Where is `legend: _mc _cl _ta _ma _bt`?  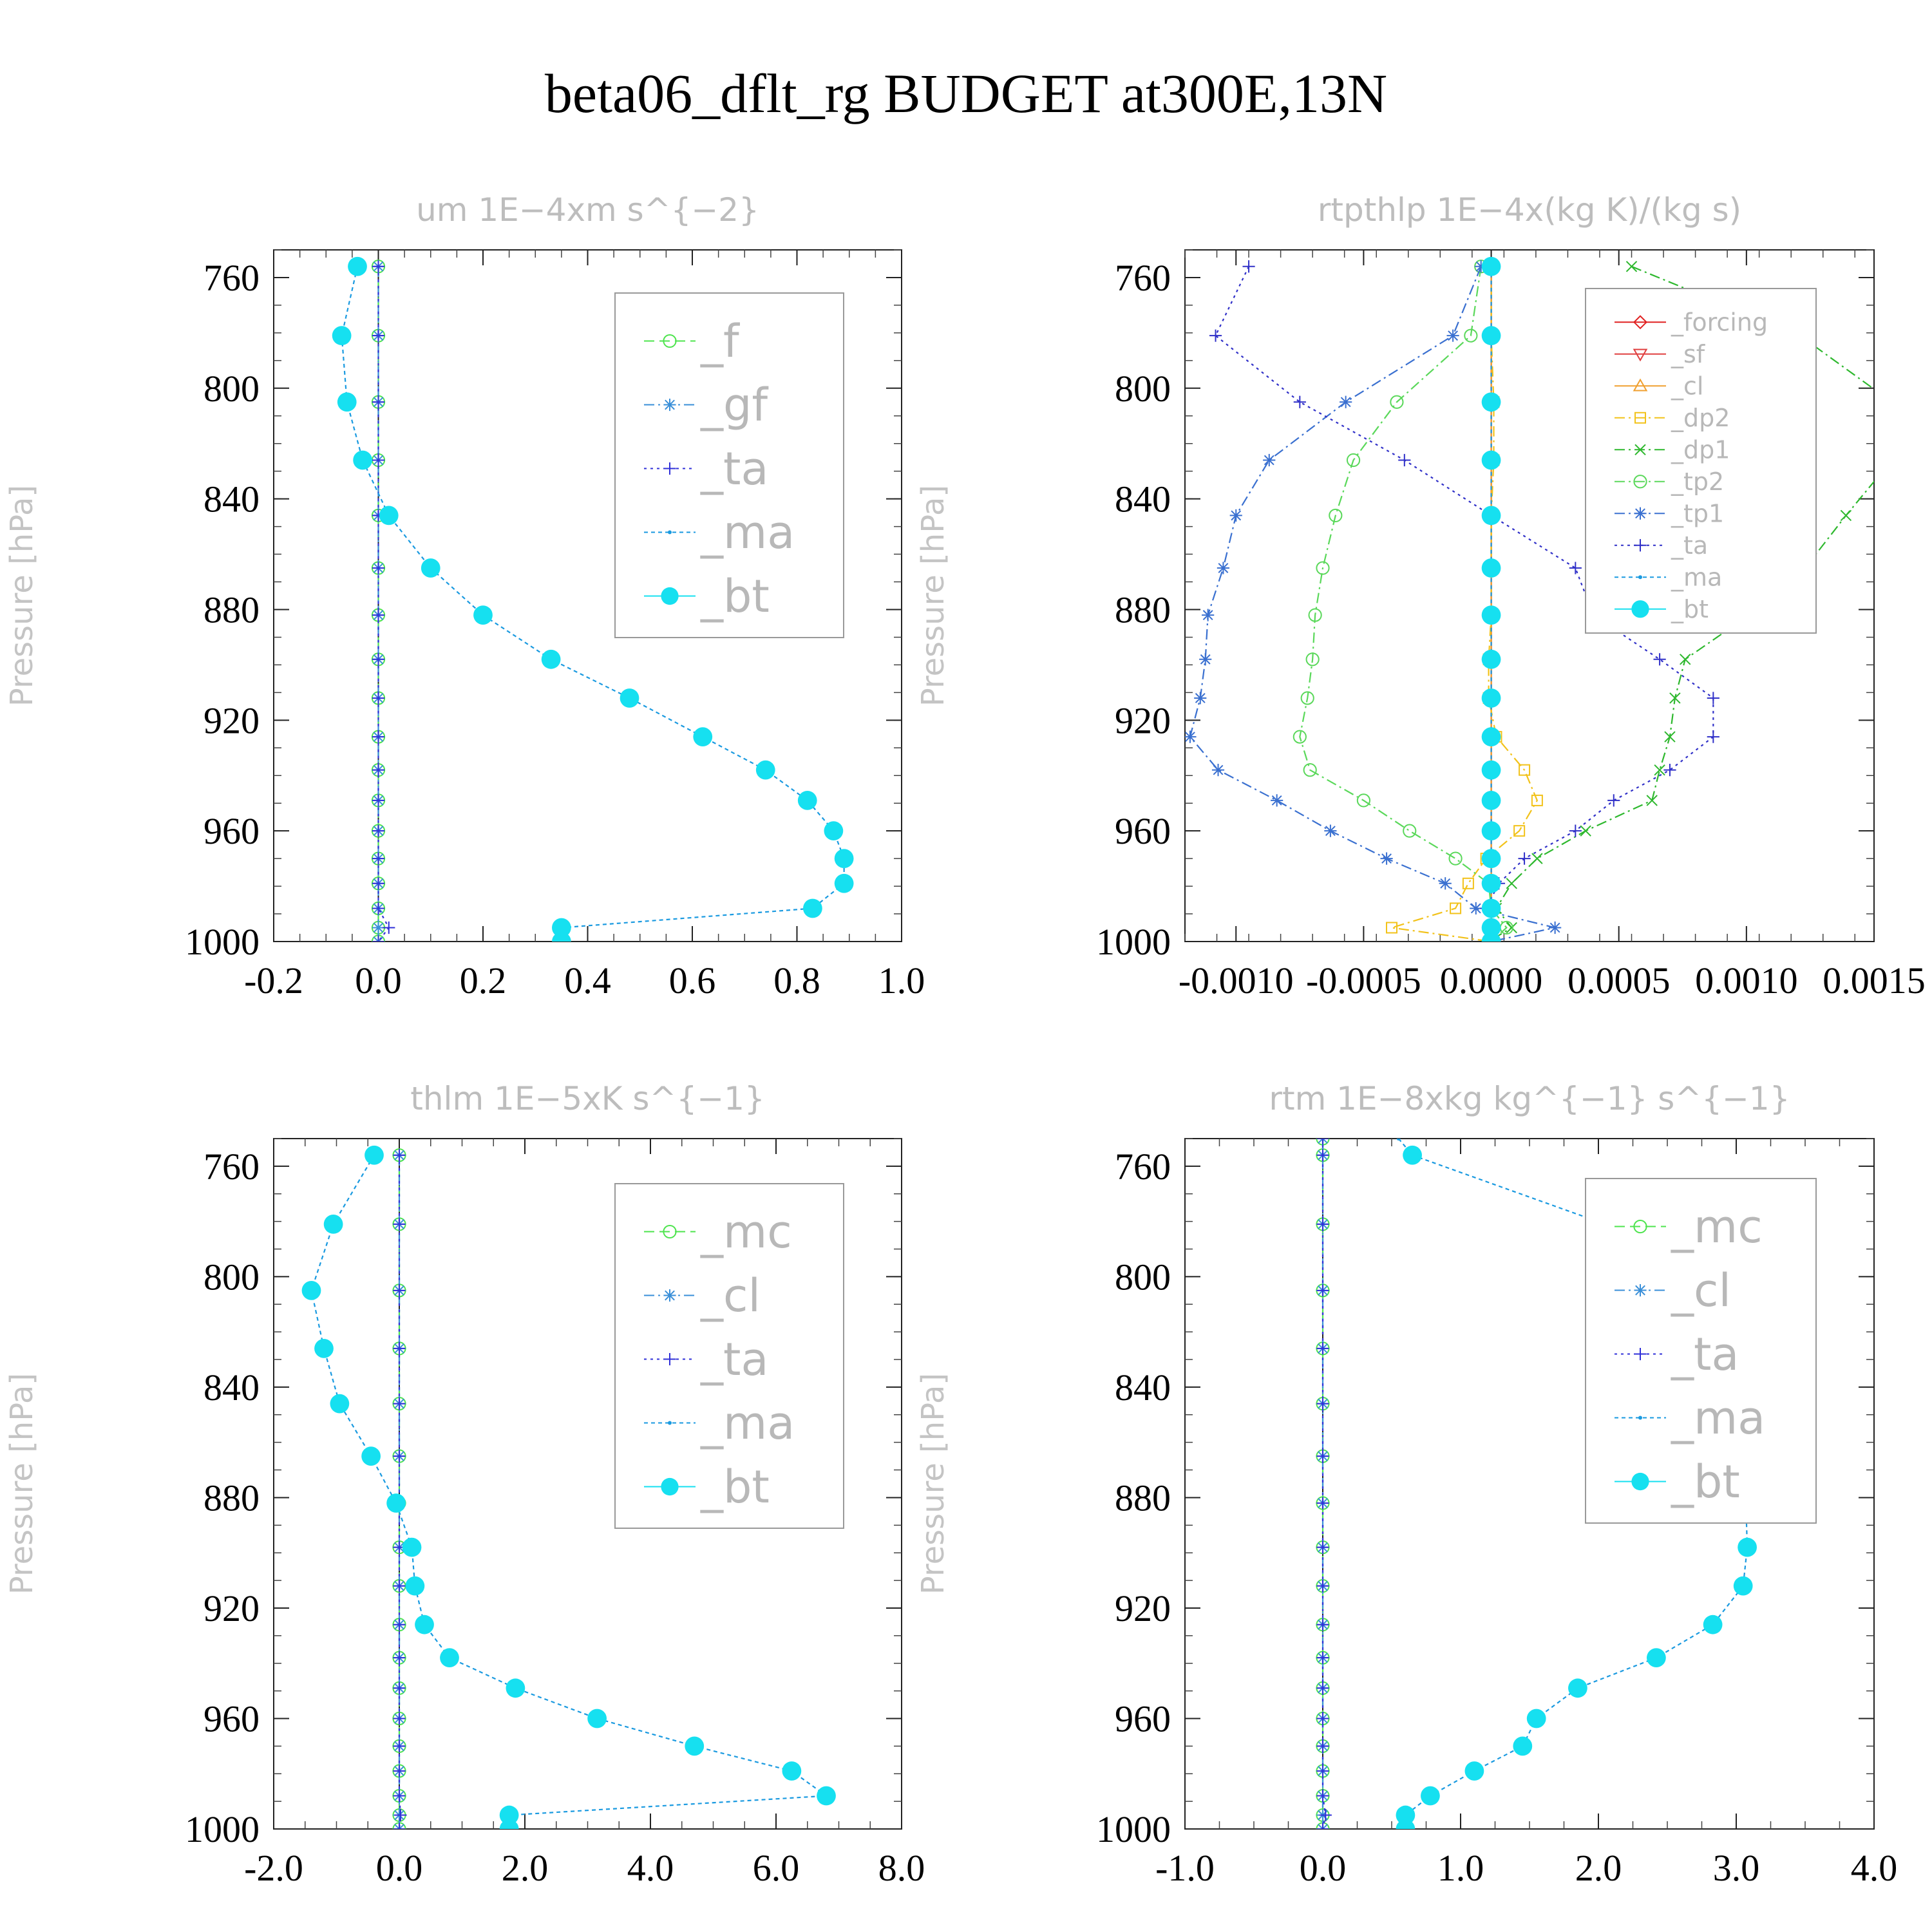
legend: _mc _cl _ta _ma _bt is located at coordinates (1701, 1351).